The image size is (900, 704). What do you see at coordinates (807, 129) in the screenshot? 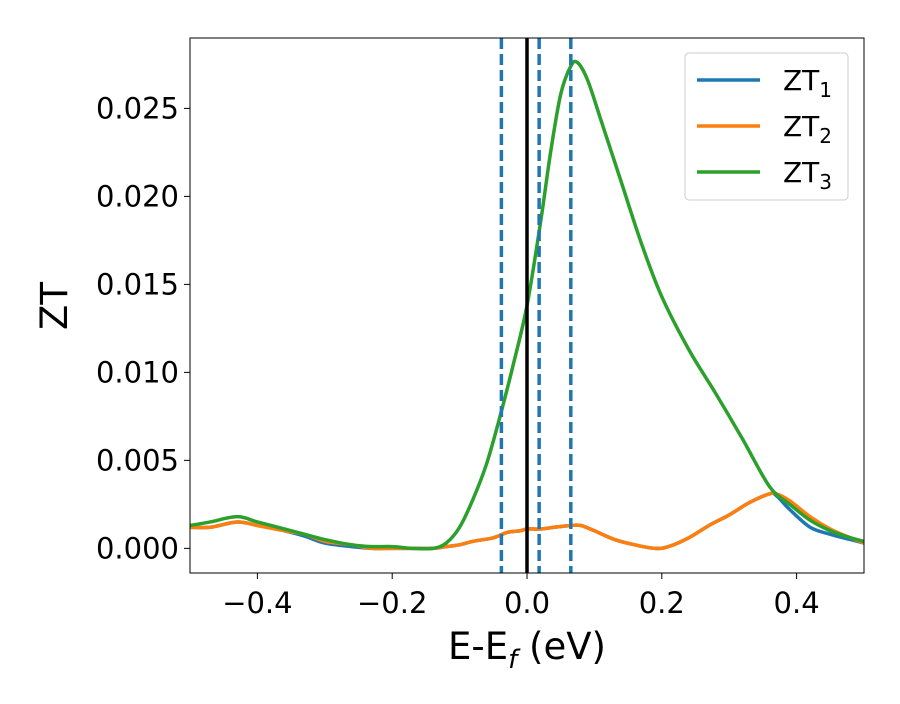
I see `legend-label-2: ZT2` at bounding box center [807, 129].